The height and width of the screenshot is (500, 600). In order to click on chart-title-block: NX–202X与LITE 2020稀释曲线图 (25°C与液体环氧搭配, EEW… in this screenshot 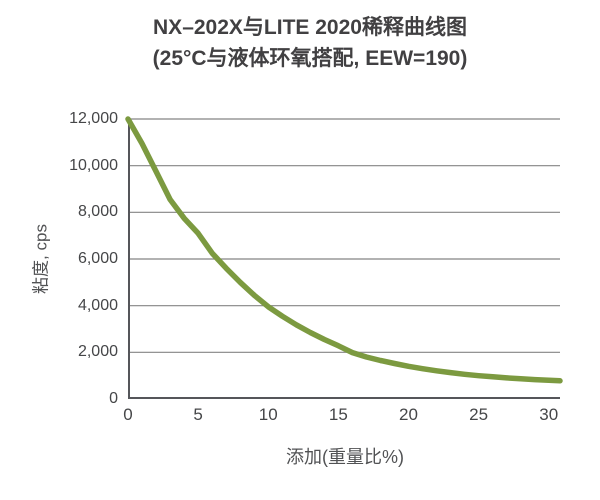, I will do `click(310, 43)`.